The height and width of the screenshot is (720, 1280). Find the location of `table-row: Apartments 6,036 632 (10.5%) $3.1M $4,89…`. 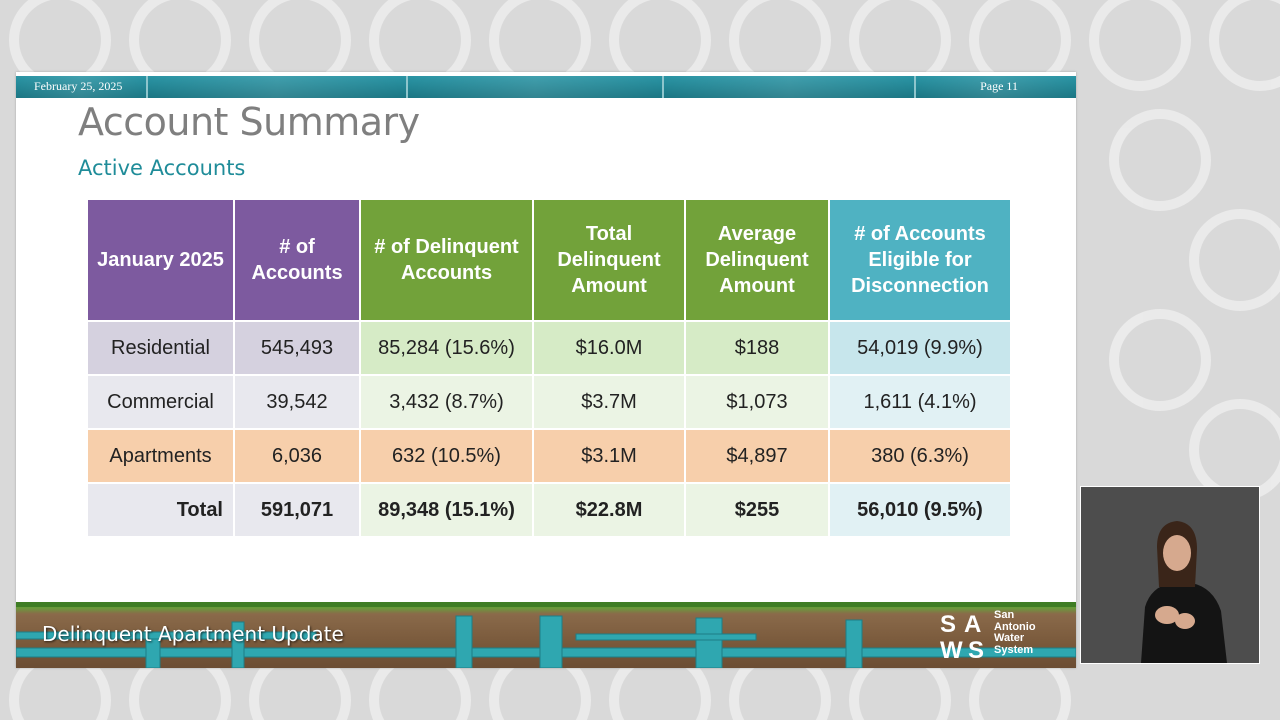

table-row: Apartments 6,036 632 (10.5%) $3.1M $4,89… is located at coordinates (549, 456).